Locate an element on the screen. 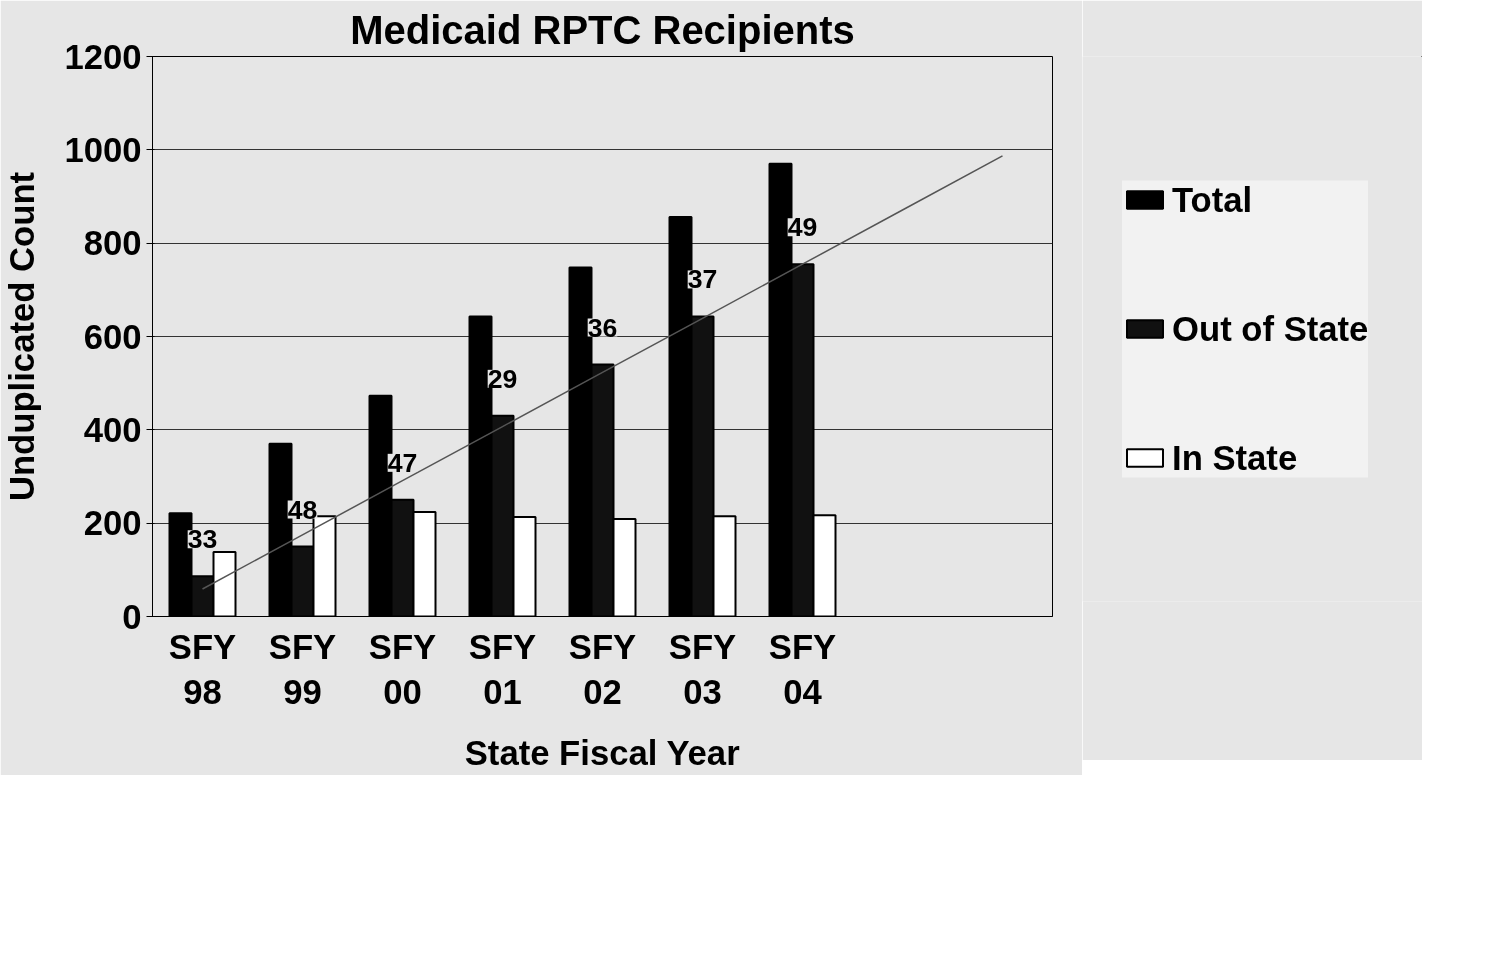 Image resolution: width=1503 pixels, height=962 pixels. annotation: 37 is located at coordinates (702, 279).